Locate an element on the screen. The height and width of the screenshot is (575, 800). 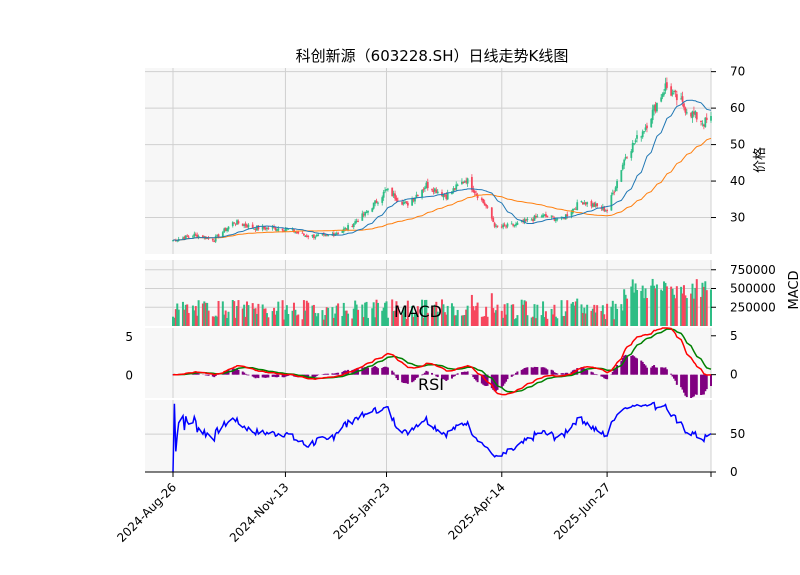
price-tick-label: 60 is located at coordinates (737, 108).